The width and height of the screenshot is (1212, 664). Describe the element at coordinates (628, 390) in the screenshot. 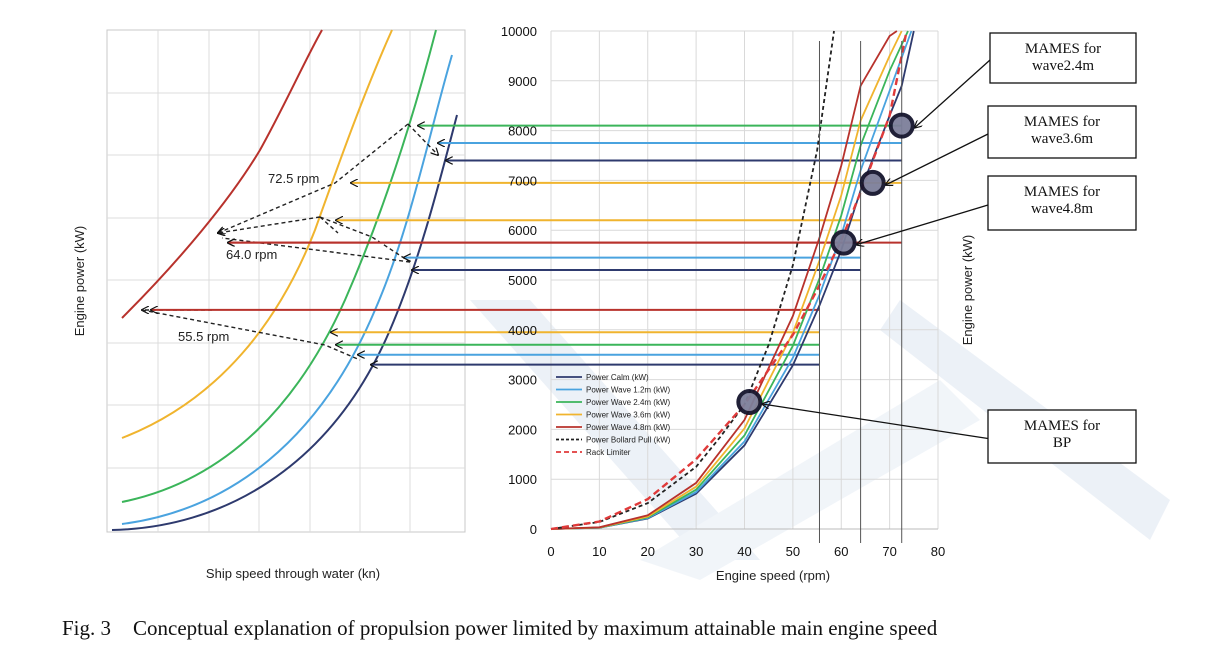

I see `legend-label-wave12: Power Wave 1.2m (kW)` at that location.